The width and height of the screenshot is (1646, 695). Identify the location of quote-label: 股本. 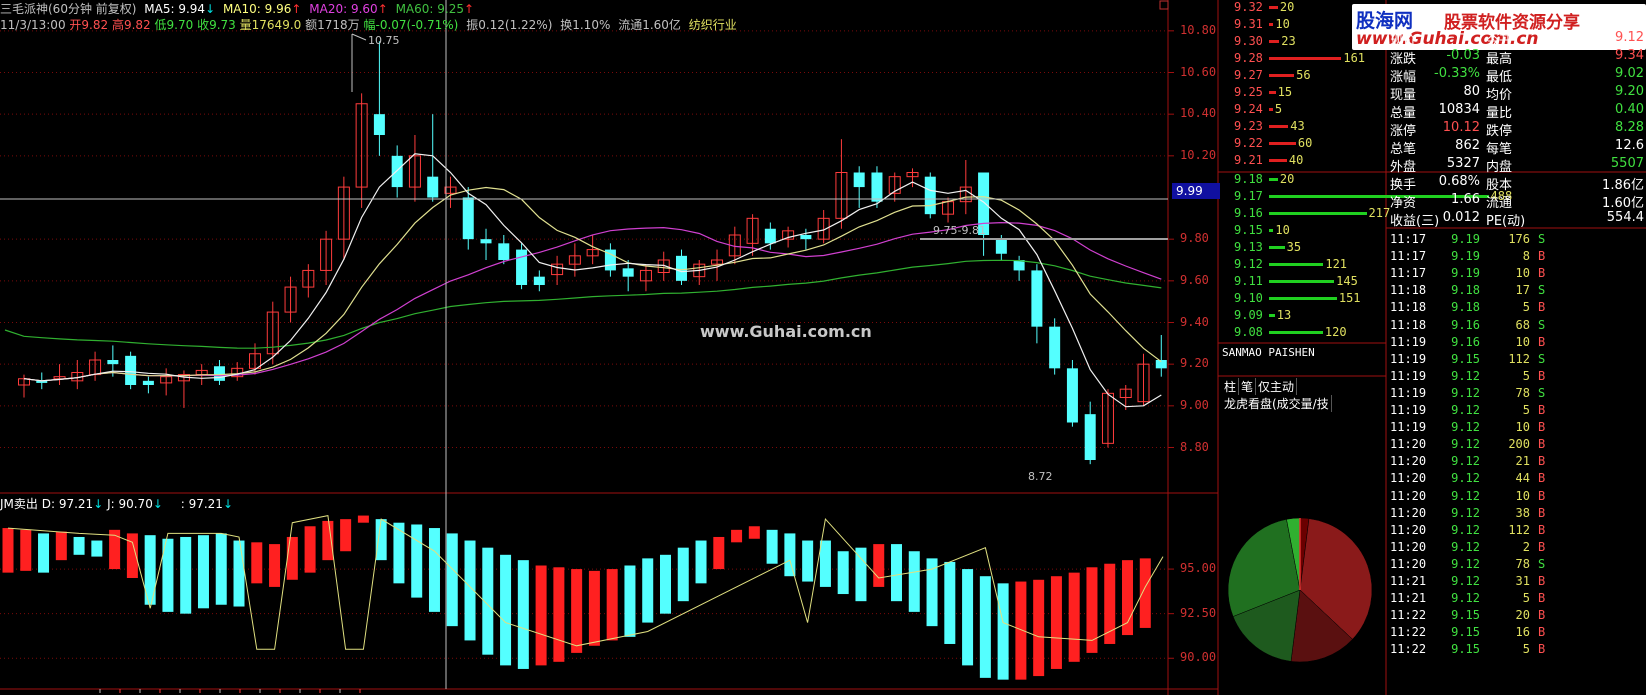
(1499, 185).